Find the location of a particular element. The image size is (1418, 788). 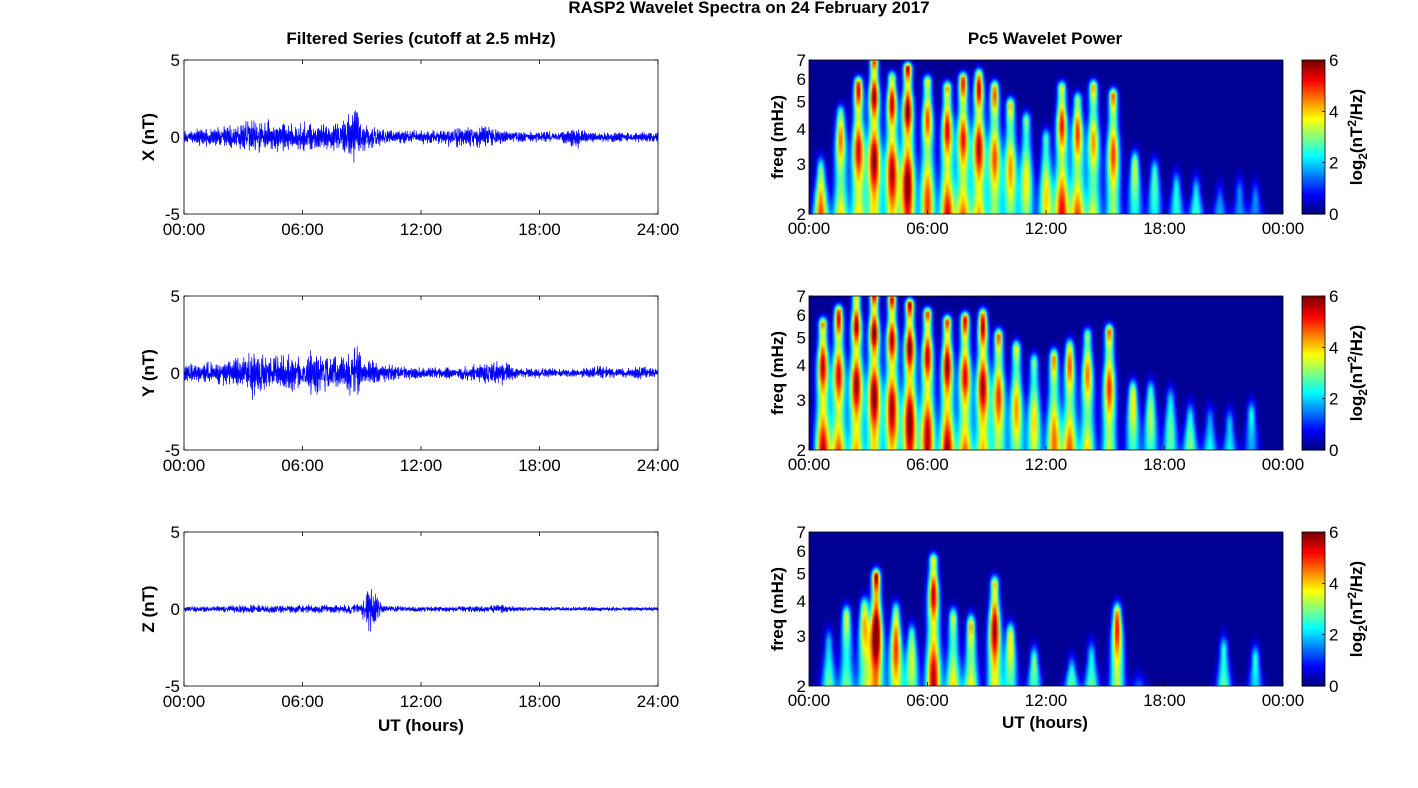

colorbar-frame is located at coordinates (1313, 373).